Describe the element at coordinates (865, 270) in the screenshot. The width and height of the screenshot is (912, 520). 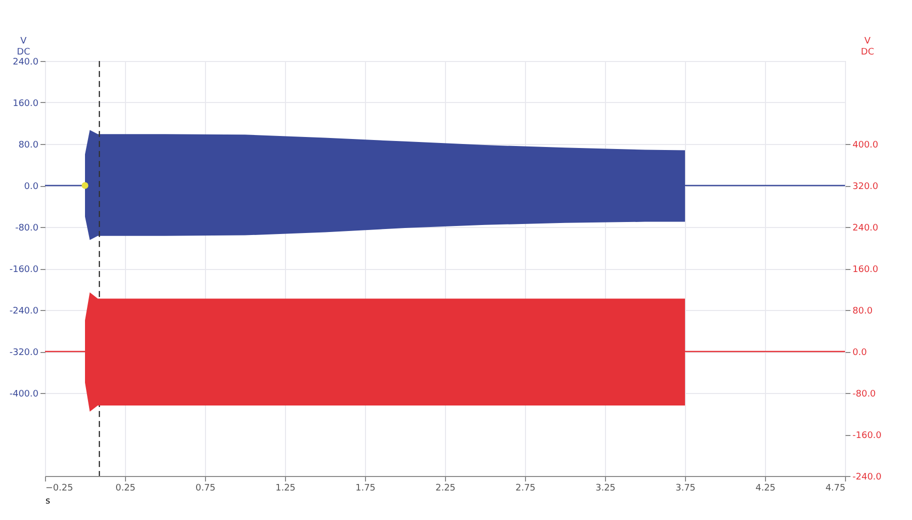
I see `y2-tick-label: 160.0` at that location.